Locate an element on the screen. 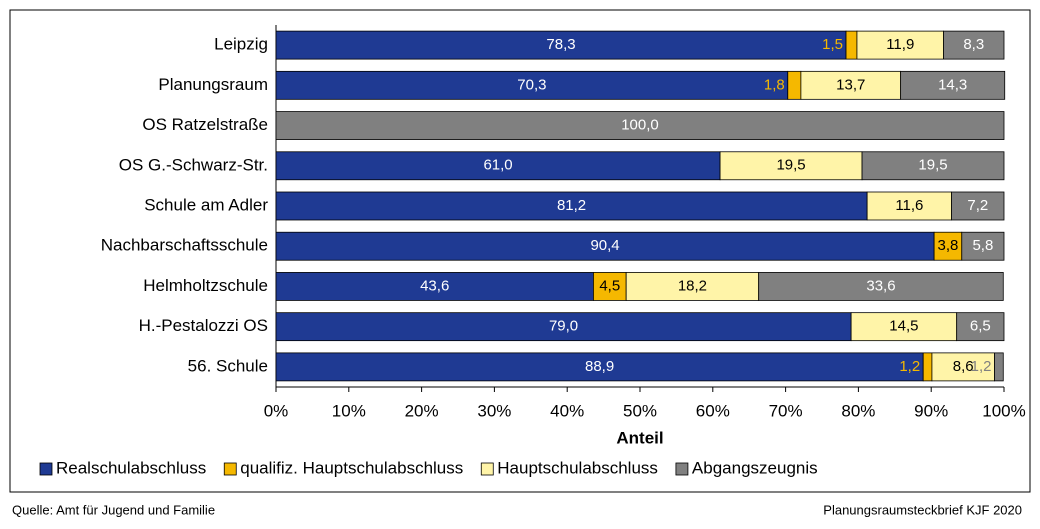 The width and height of the screenshot is (1040, 529). data-label: 4,5 is located at coordinates (609, 285).